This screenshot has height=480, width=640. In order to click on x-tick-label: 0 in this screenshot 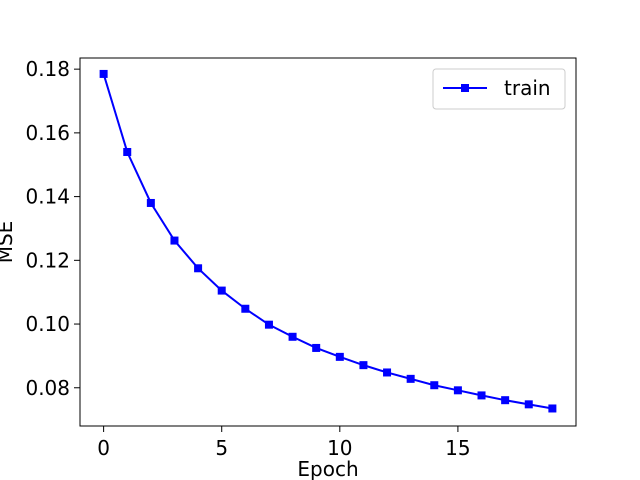, I will do `click(103, 448)`.